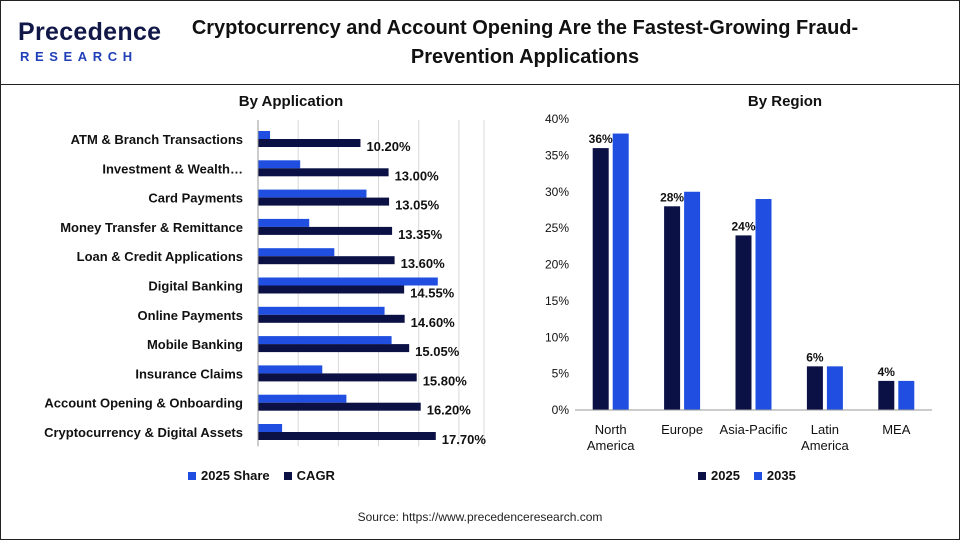 The image size is (960, 540). What do you see at coordinates (561, 374) in the screenshot?
I see `y-tick-label: 5%` at bounding box center [561, 374].